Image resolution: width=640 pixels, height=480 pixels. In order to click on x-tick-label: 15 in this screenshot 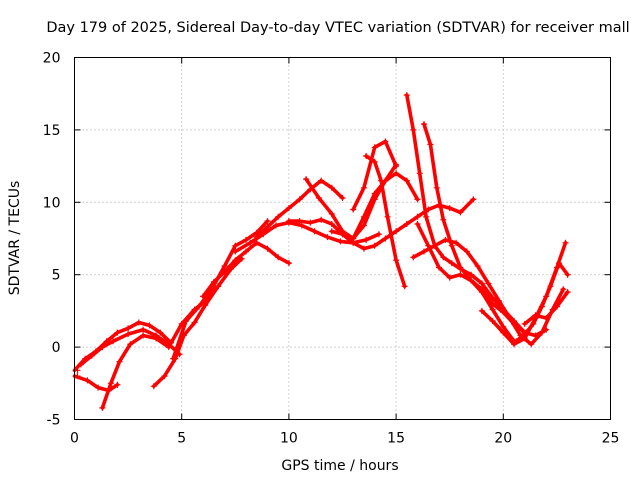, I will do `click(396, 439)`.